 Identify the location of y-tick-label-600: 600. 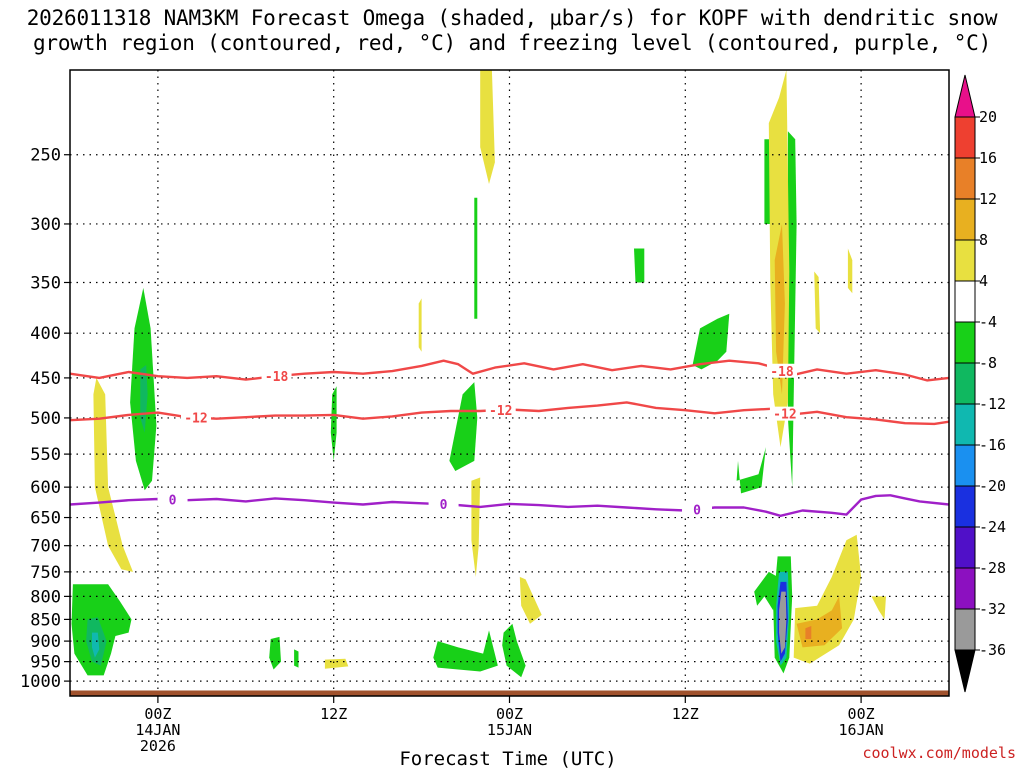
(45, 488).